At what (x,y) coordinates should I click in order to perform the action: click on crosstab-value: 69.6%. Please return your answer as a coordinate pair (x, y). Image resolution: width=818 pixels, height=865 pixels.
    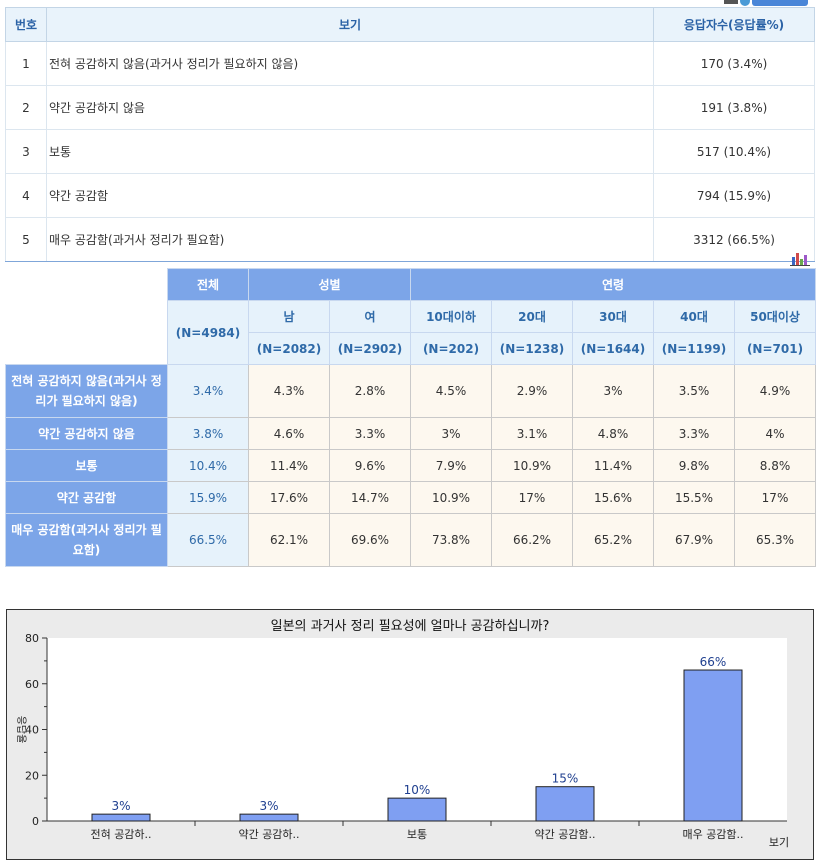
    Looking at the image, I should click on (370, 540).